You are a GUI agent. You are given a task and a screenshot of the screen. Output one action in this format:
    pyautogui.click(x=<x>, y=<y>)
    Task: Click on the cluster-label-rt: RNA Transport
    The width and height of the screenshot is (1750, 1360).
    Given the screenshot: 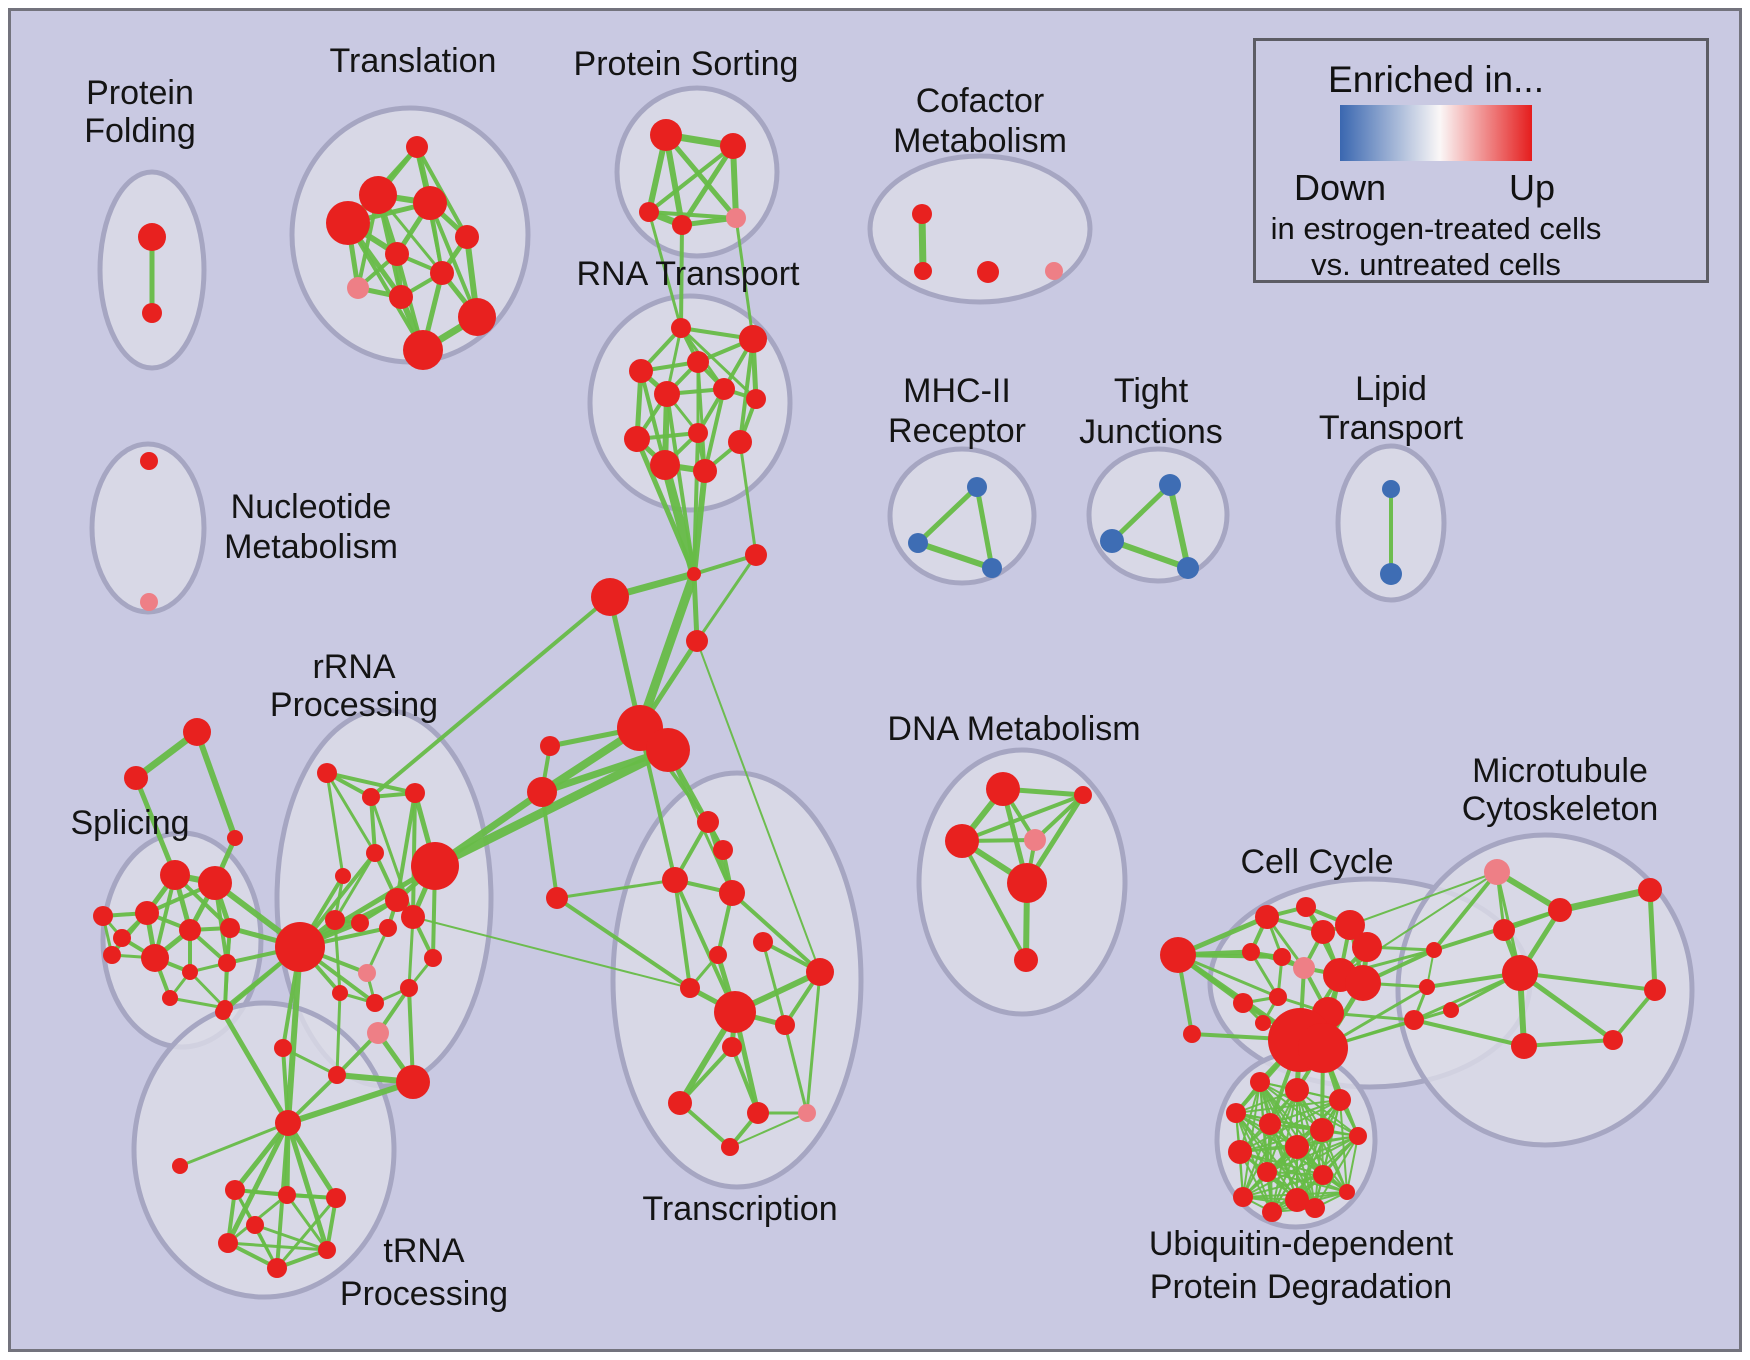 What is the action you would take?
    pyautogui.click(x=689, y=274)
    